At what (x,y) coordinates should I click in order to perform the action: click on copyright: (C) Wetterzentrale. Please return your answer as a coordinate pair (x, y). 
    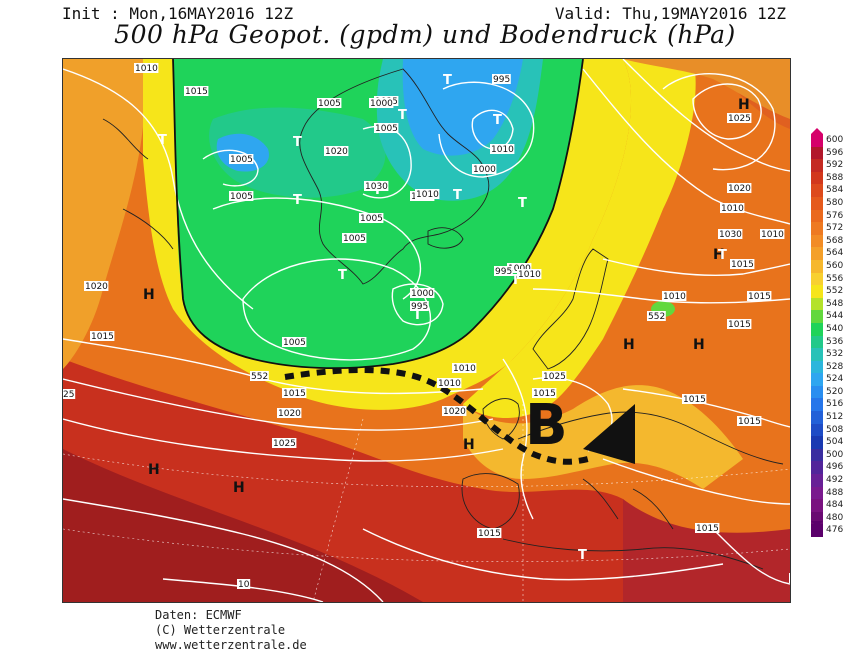
    Looking at the image, I should click on (220, 630).